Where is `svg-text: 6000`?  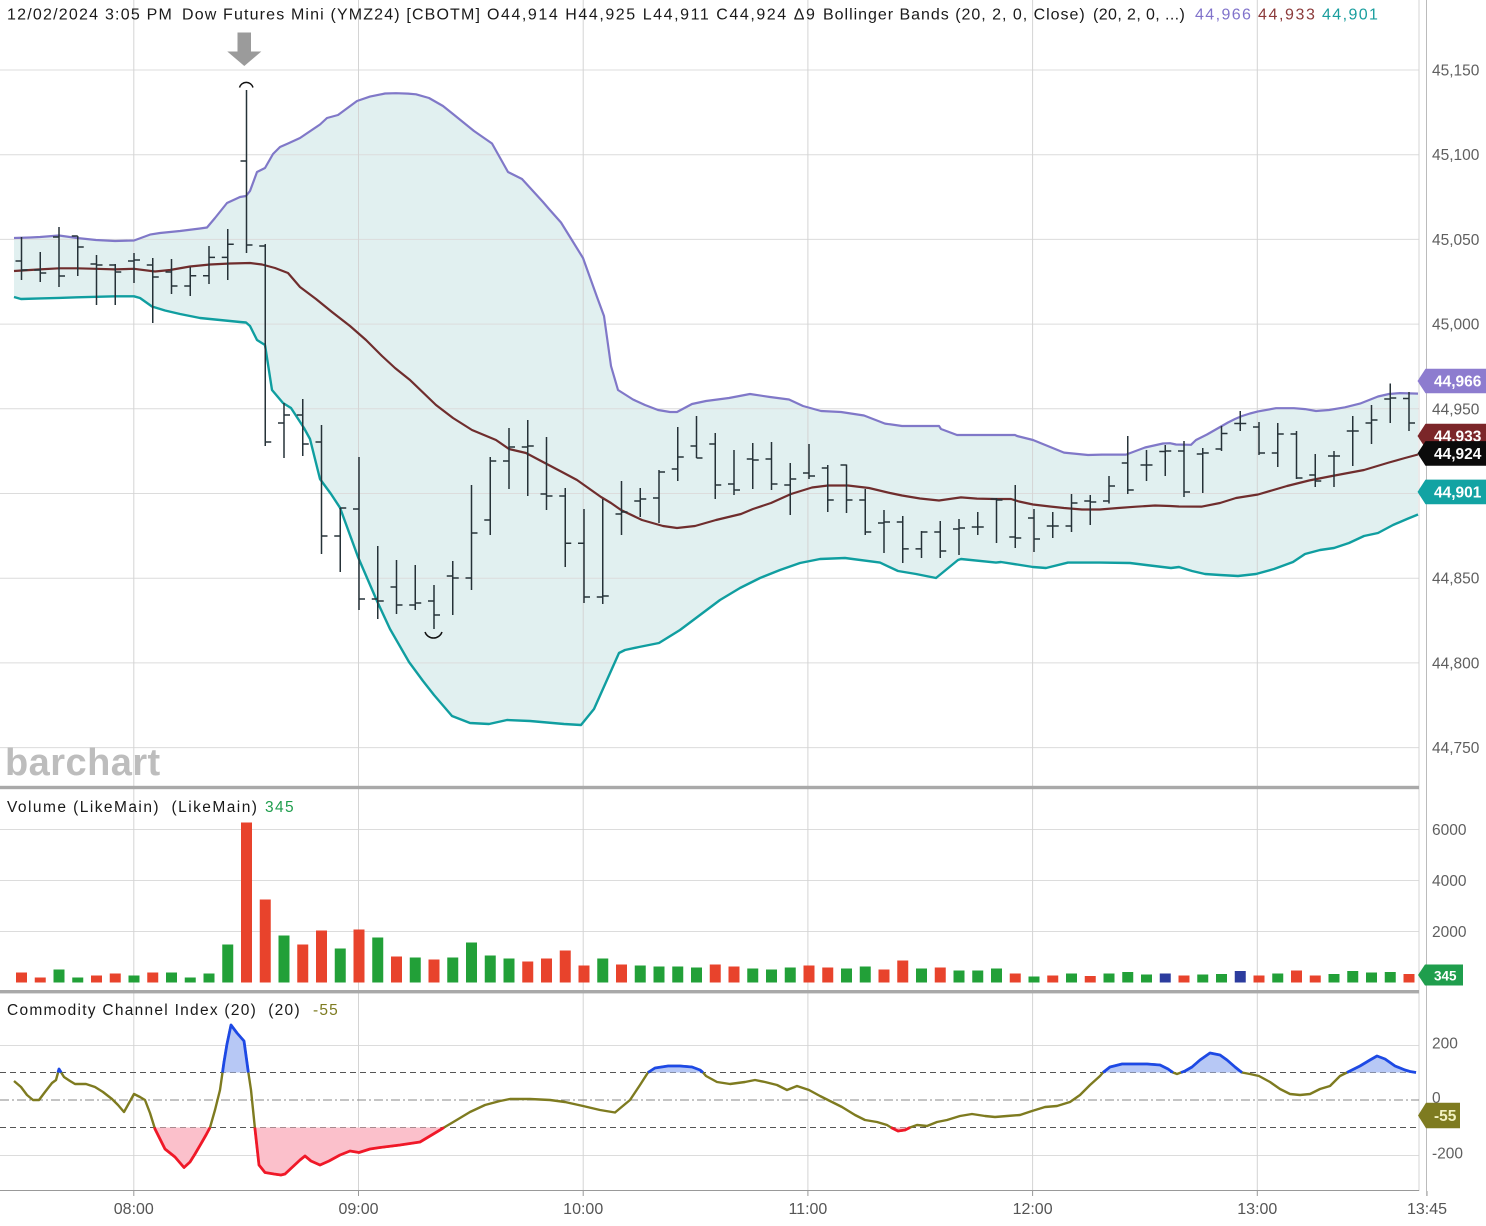 svg-text: 6000 is located at coordinates (1449, 830).